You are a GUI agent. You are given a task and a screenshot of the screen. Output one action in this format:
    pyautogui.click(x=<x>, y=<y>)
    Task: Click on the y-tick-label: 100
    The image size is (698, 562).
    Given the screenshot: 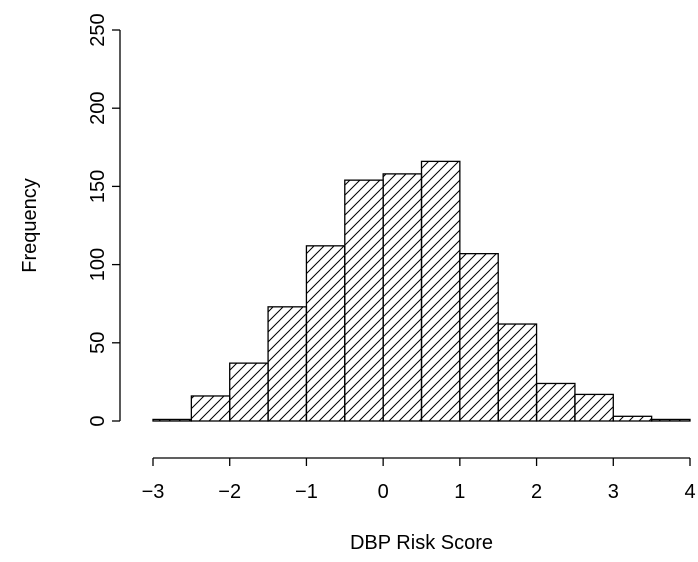 What is the action you would take?
    pyautogui.click(x=98, y=264)
    